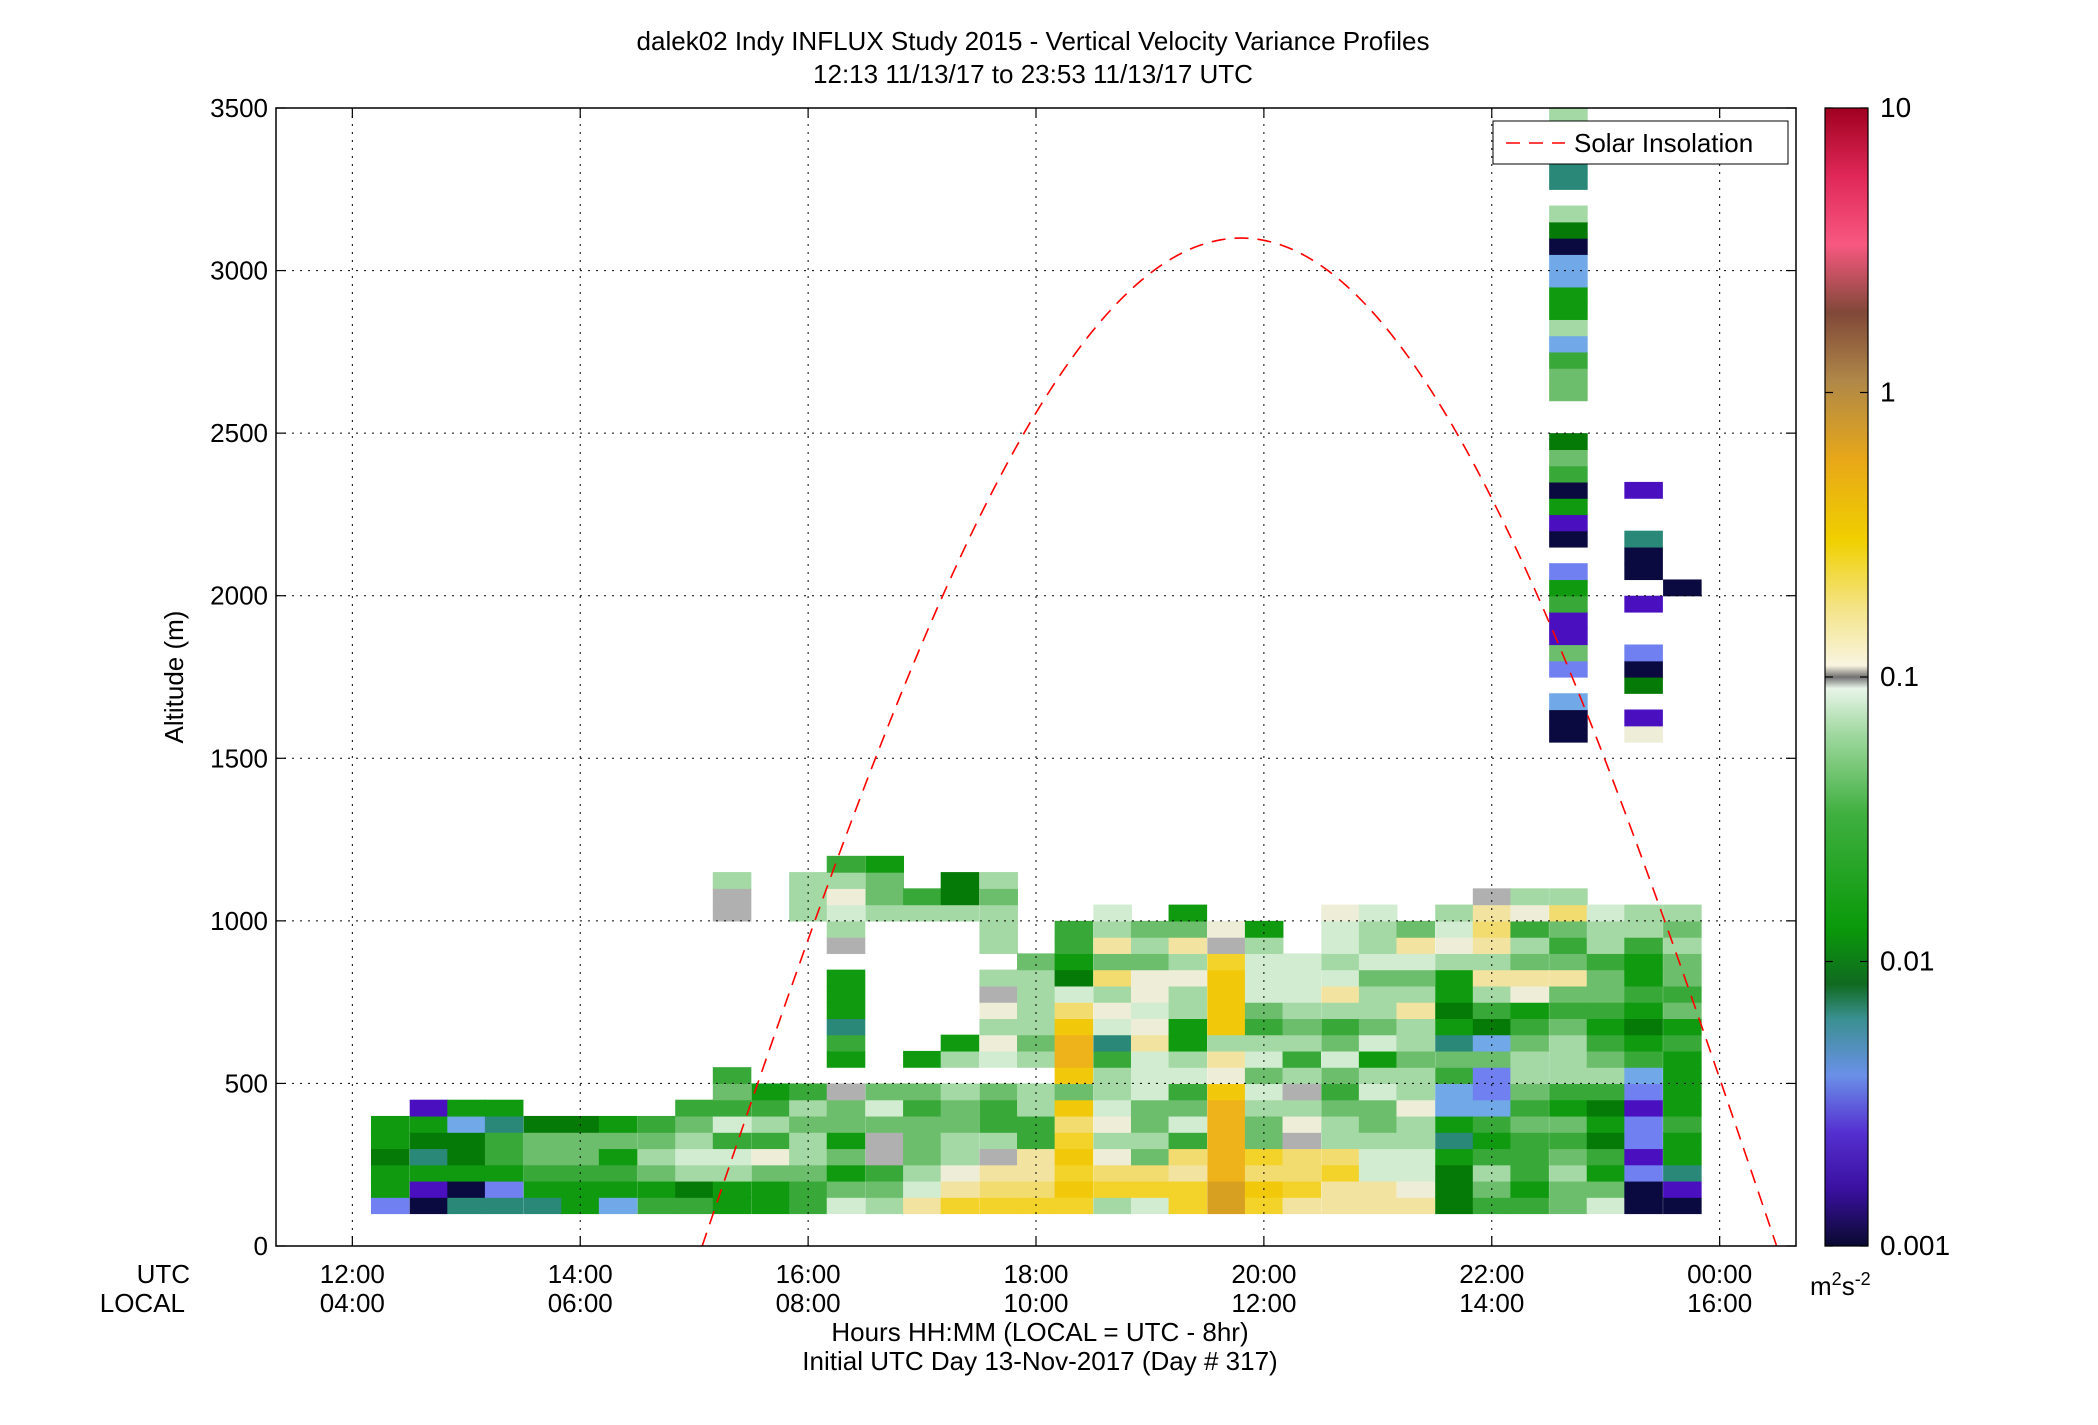  Describe the element at coordinates (352, 1274) in the screenshot. I see `x-tick-label-utc: 12:00` at that location.